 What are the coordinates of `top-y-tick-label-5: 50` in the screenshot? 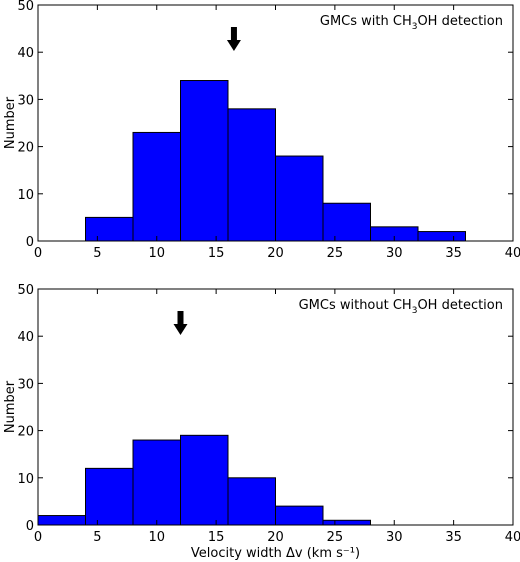 It's located at (25, 7).